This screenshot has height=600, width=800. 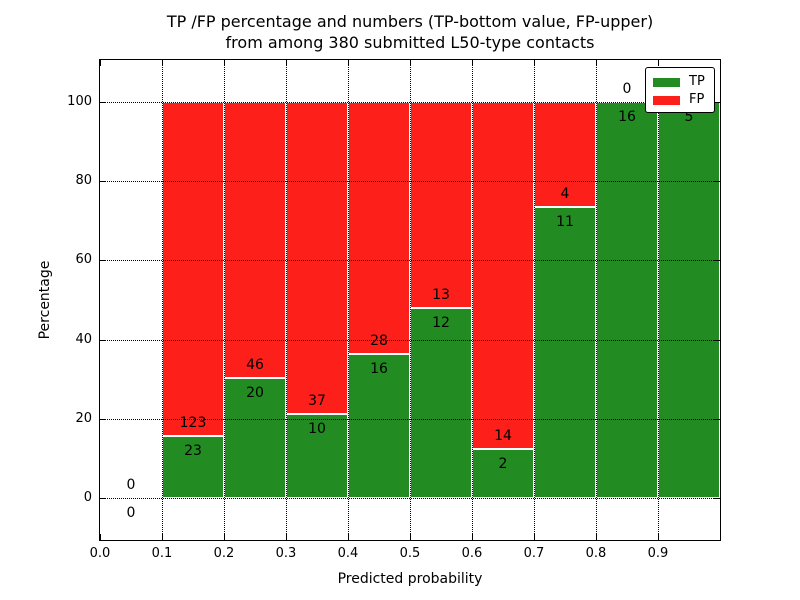 I want to click on tp-legend-label: TP, so click(x=697, y=81).